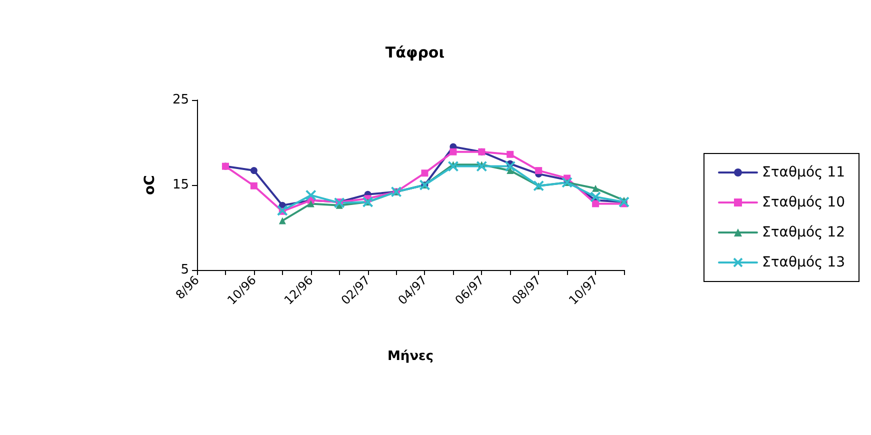 The width and height of the screenshot is (871, 435). Describe the element at coordinates (180, 185) in the screenshot. I see `y-tick-label: 15` at that location.